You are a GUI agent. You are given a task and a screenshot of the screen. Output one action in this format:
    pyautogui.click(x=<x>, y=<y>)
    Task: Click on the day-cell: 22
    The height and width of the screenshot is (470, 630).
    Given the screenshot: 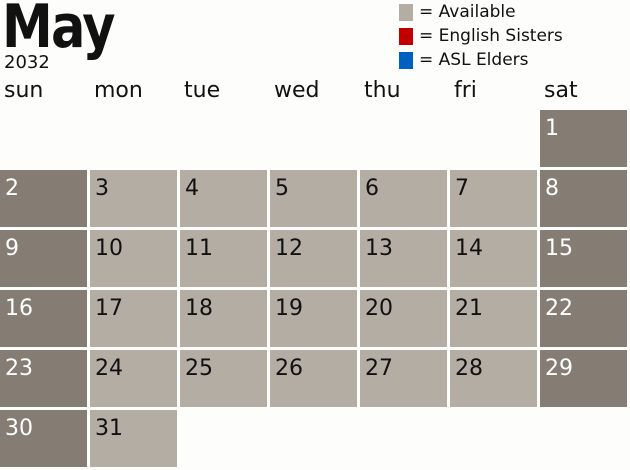 What is the action you would take?
    pyautogui.click(x=583, y=318)
    